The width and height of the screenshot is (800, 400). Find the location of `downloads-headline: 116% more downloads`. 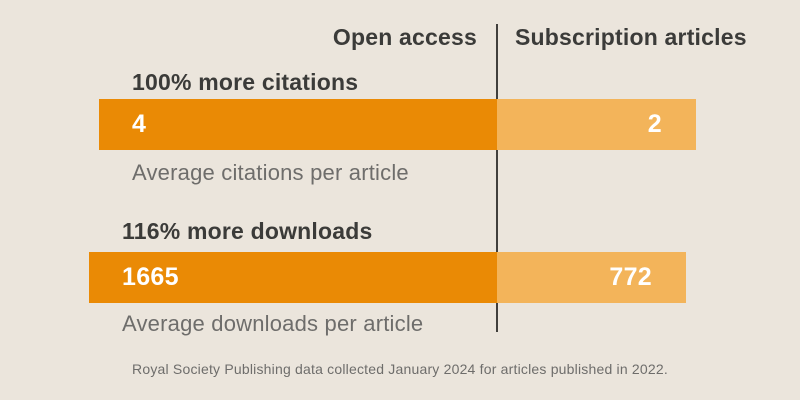

downloads-headline: 116% more downloads is located at coordinates (247, 231).